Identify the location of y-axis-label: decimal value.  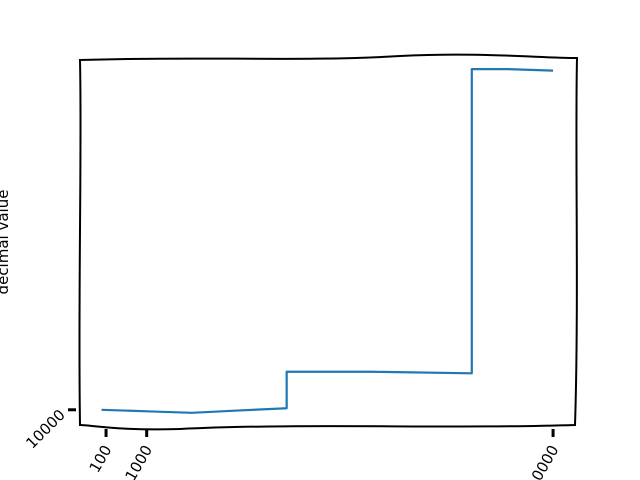
(6, 242).